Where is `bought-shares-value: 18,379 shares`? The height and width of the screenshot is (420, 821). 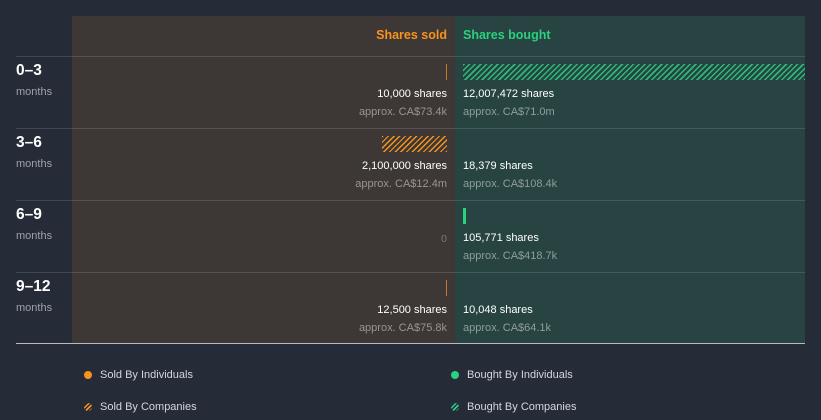 bought-shares-value: 18,379 shares is located at coordinates (498, 166).